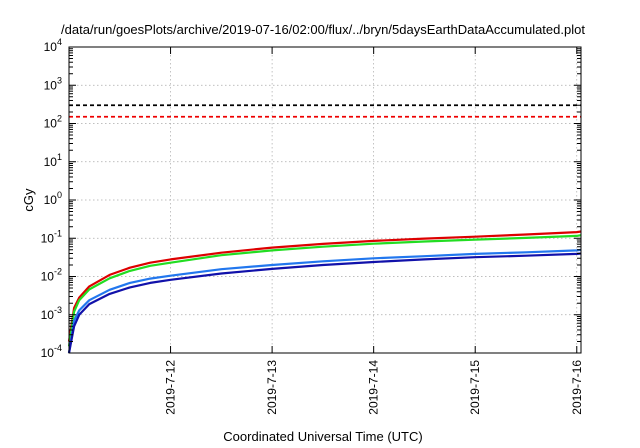 This screenshot has width=640, height=448. Describe the element at coordinates (58, 272) in the screenshot. I see `y-tick-exponent: -2` at that location.